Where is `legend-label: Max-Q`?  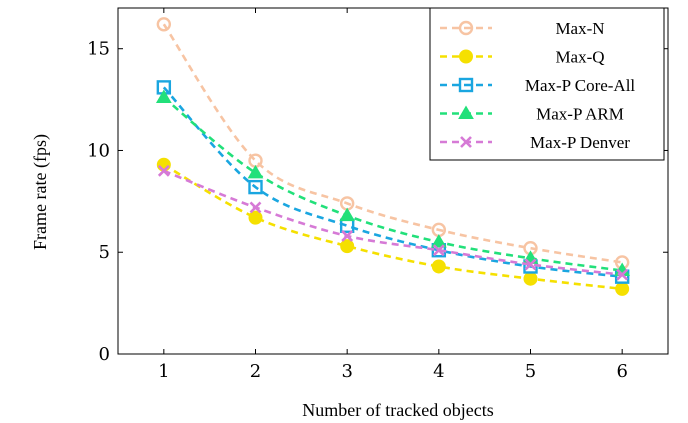
legend-label: Max-Q is located at coordinates (579, 57).